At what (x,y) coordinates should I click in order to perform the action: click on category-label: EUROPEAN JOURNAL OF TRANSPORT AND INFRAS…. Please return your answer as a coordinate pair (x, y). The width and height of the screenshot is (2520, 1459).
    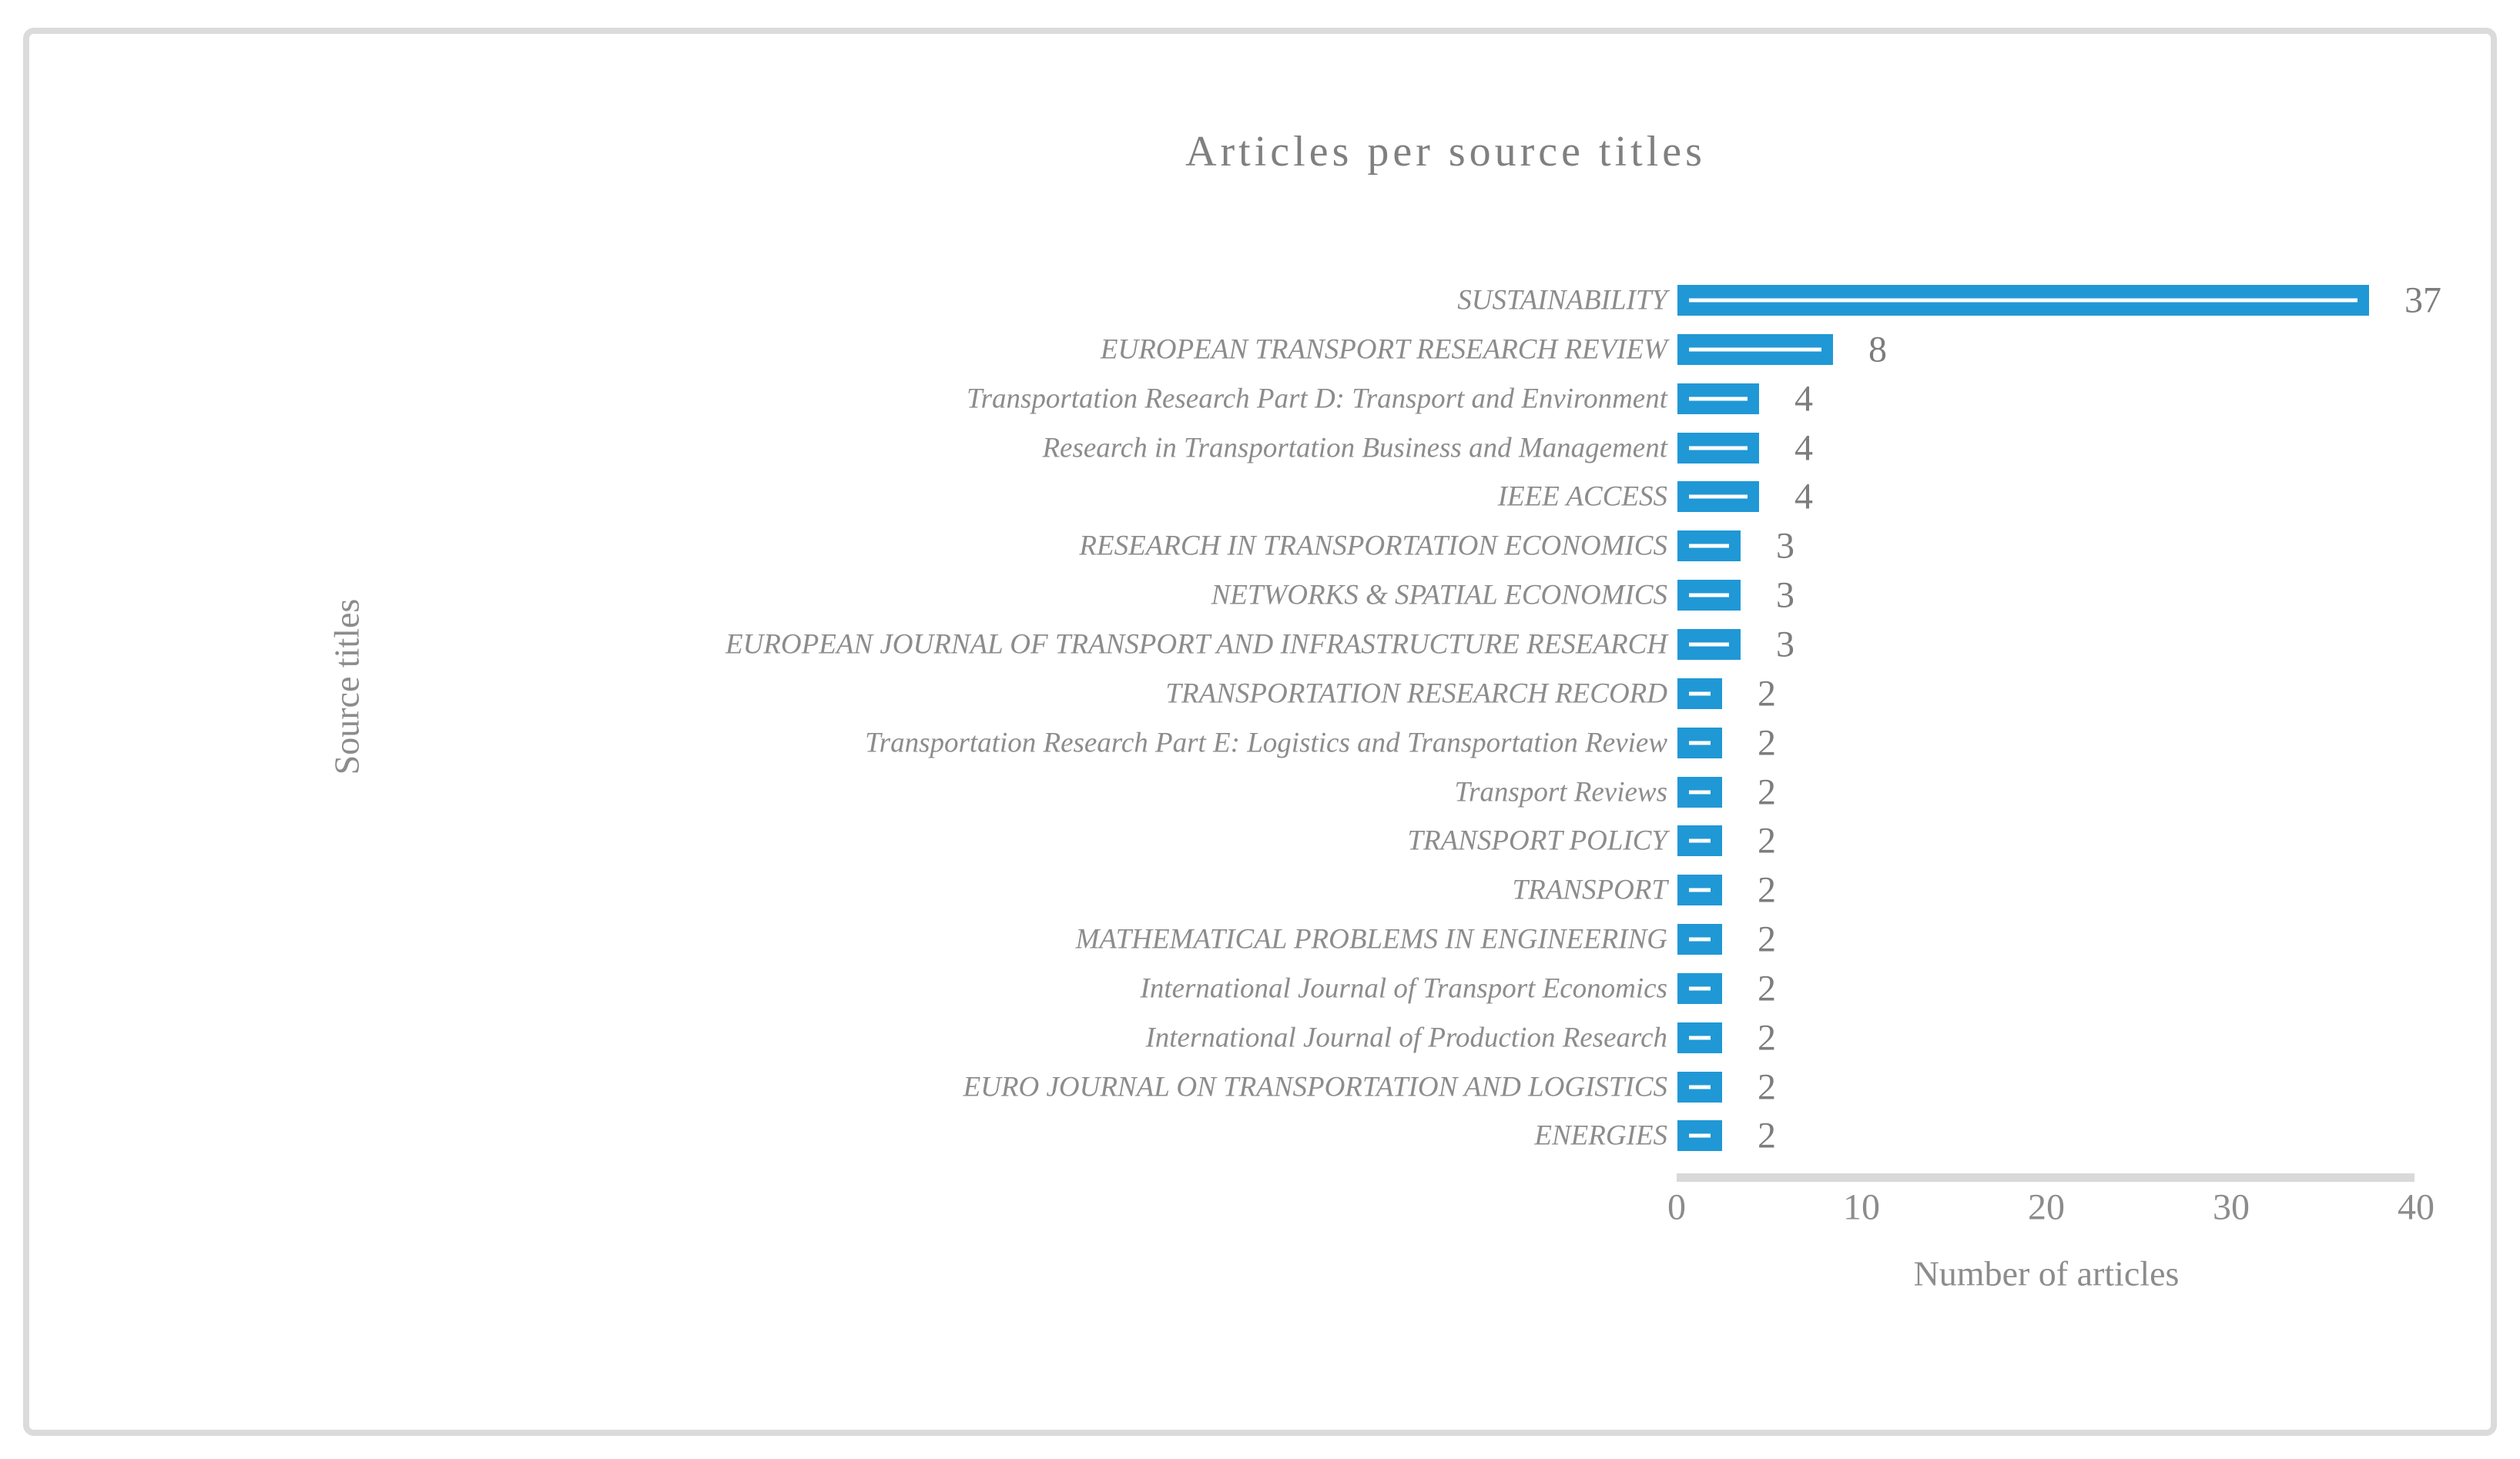
    Looking at the image, I should click on (1196, 644).